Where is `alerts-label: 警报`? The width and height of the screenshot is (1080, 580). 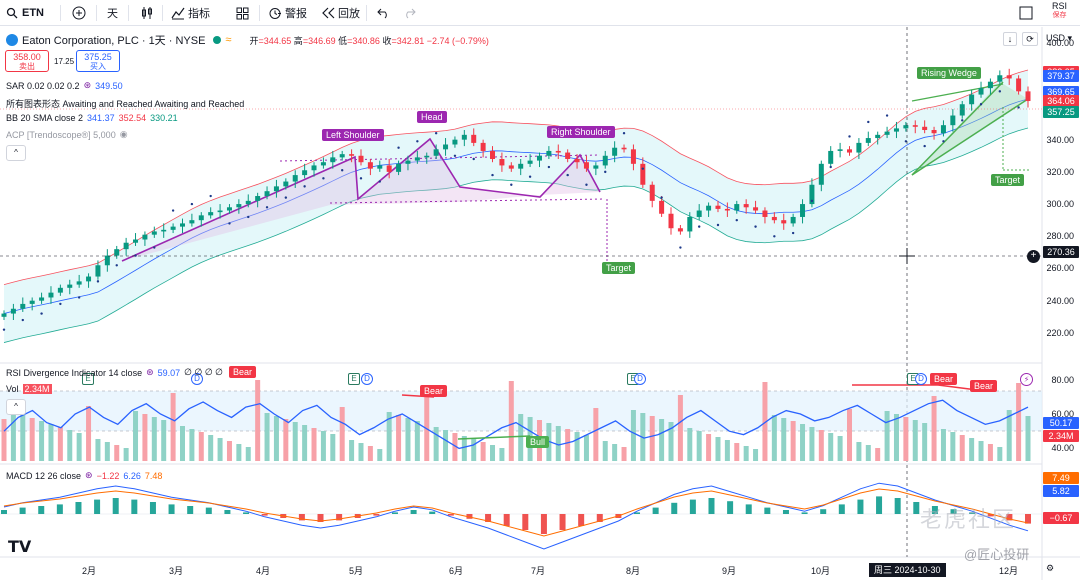
alerts-label: 警报 is located at coordinates (296, 14).